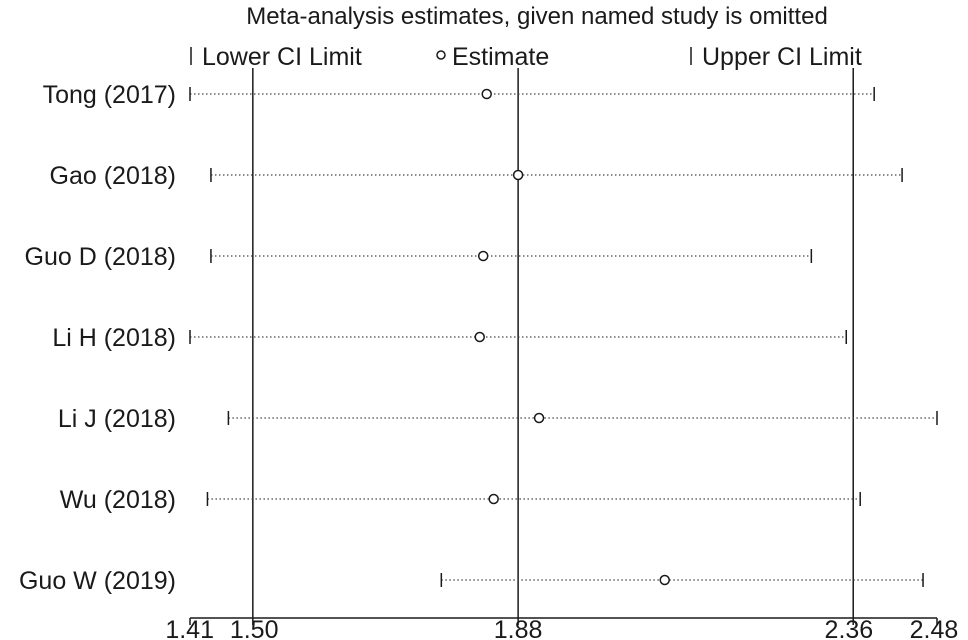 The height and width of the screenshot is (640, 968). What do you see at coordinates (518, 628) in the screenshot?
I see `x-tick-label: 1.88` at bounding box center [518, 628].